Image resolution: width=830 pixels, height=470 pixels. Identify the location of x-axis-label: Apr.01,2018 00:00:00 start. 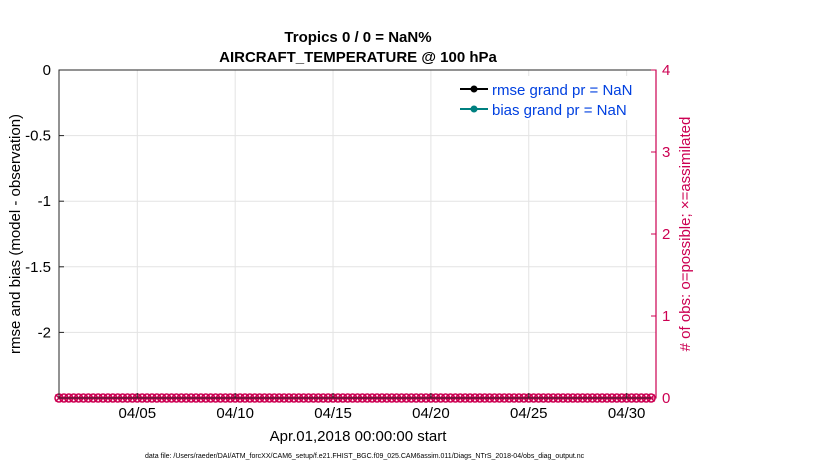
(359, 436).